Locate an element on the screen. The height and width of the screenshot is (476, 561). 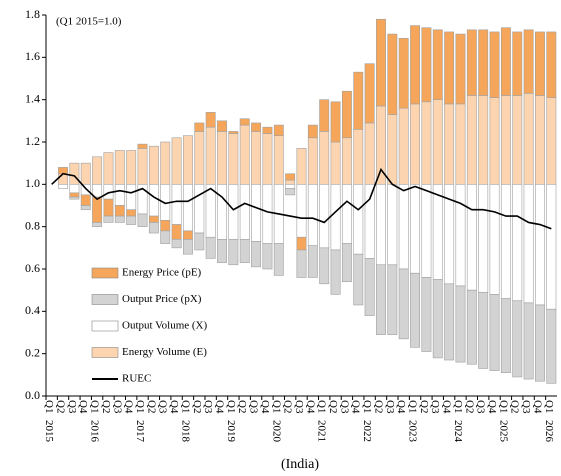
year-label: 2017 is located at coordinates (140, 431).